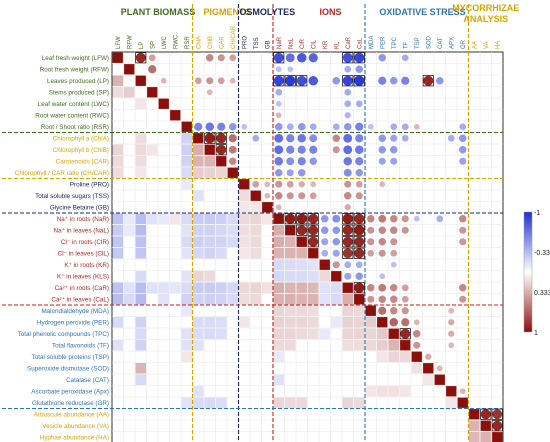 This screenshot has height=442, width=550. What do you see at coordinates (383, 42) in the screenshot?
I see `column-label: PER` at bounding box center [383, 42].